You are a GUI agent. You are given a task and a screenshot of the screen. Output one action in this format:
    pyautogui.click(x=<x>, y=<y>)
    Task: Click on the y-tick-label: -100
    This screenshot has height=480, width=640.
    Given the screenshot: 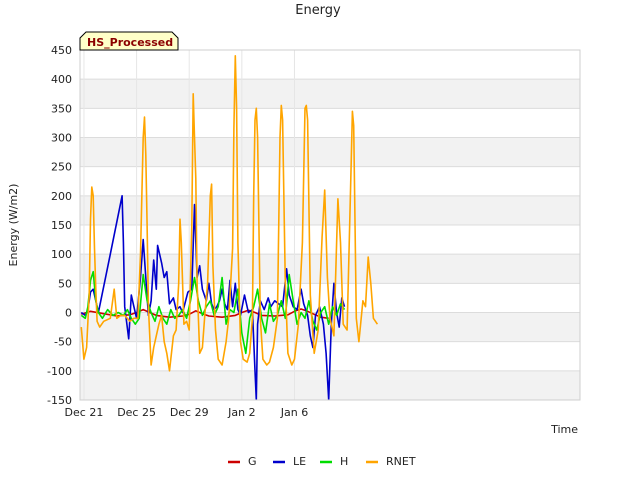 What is the action you would take?
    pyautogui.click(x=59, y=371)
    